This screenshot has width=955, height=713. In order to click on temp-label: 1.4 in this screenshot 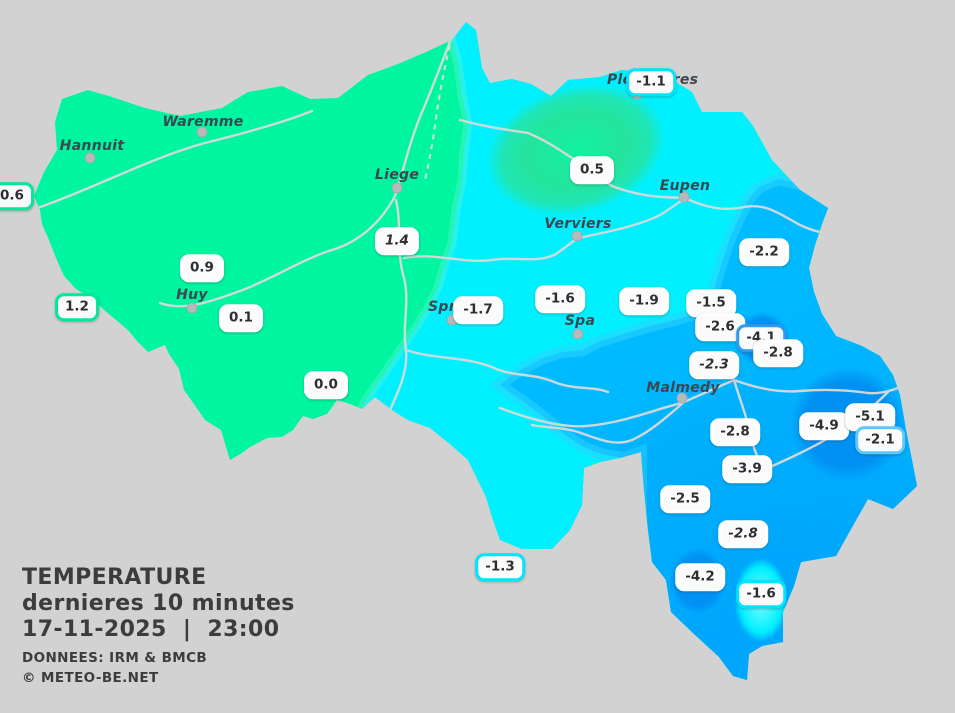, I will do `click(397, 241)`.